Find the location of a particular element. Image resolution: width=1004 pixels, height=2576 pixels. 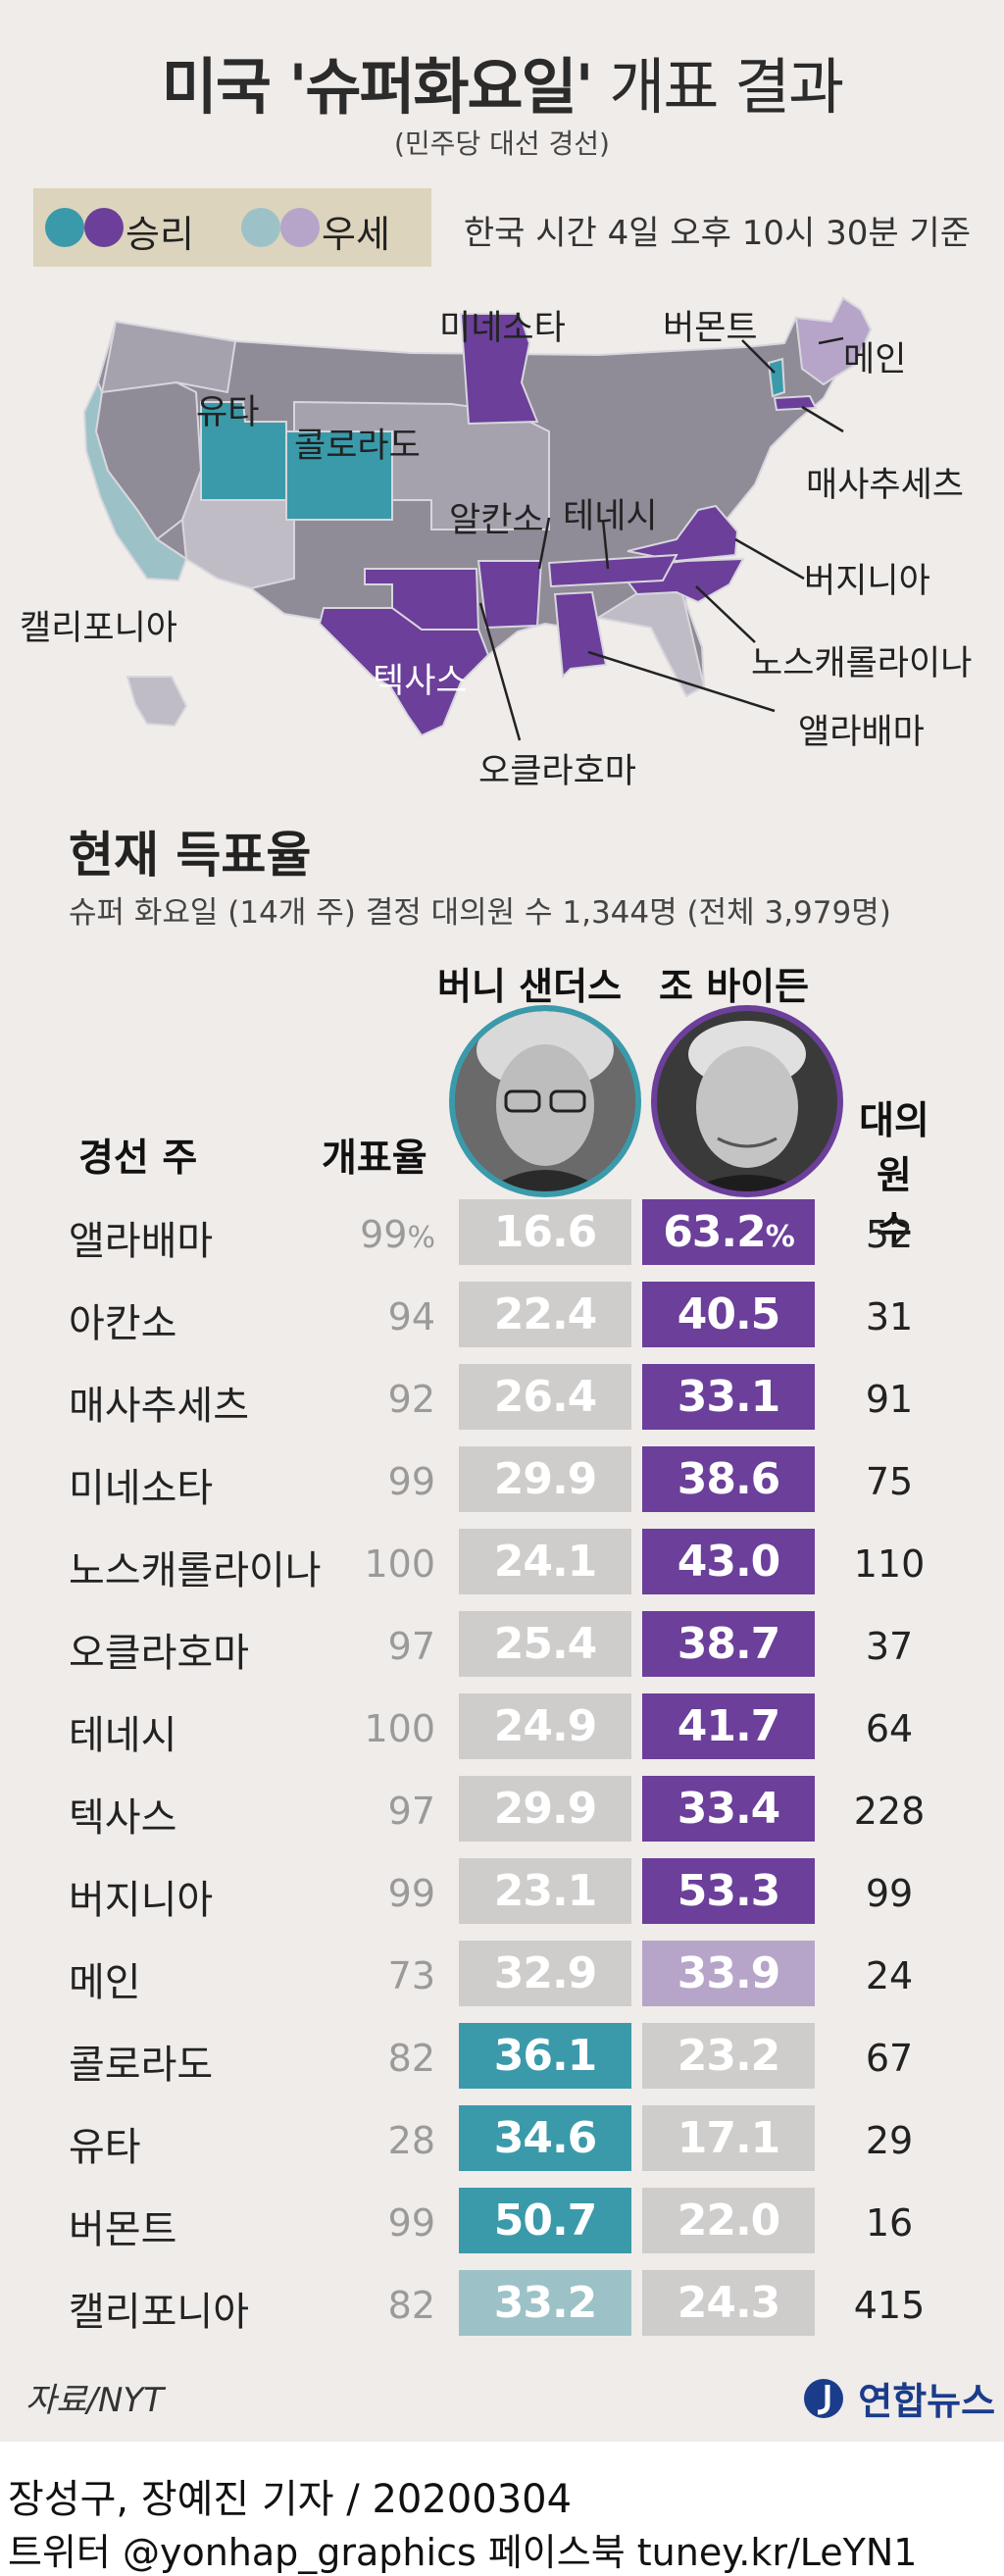

row-state: 메인 is located at coordinates (105, 1983).